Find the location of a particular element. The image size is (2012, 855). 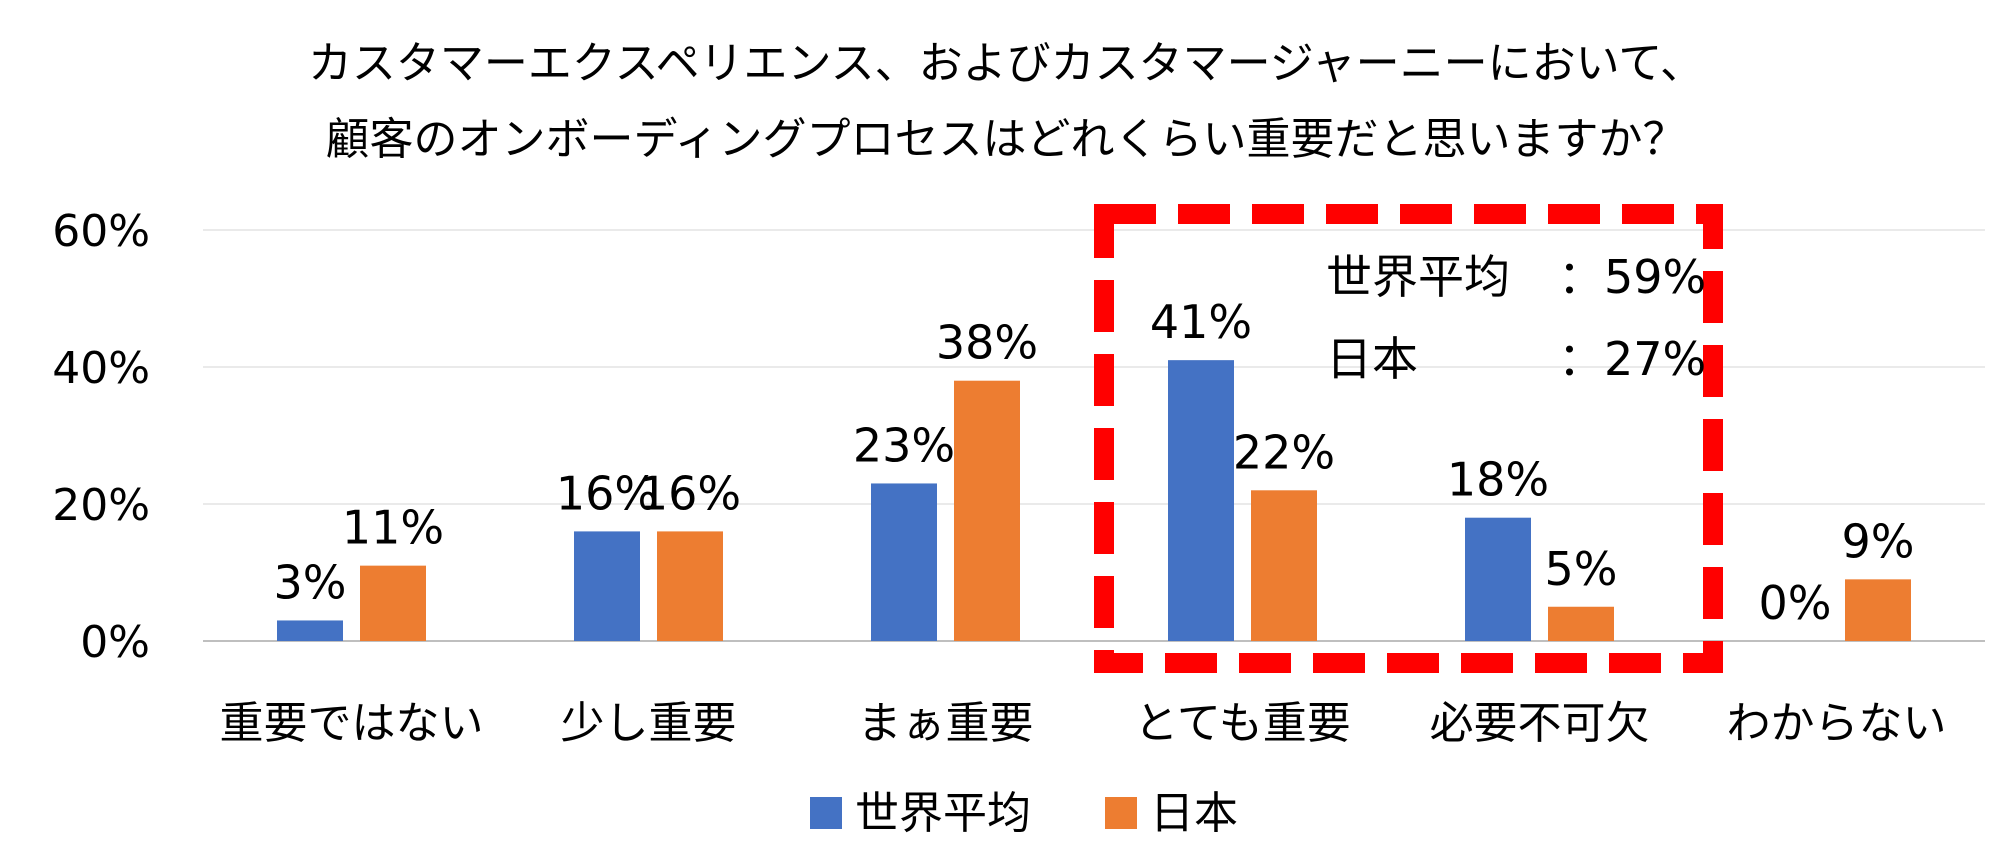

x-category-label: とても重要 is located at coordinates (1242, 723).